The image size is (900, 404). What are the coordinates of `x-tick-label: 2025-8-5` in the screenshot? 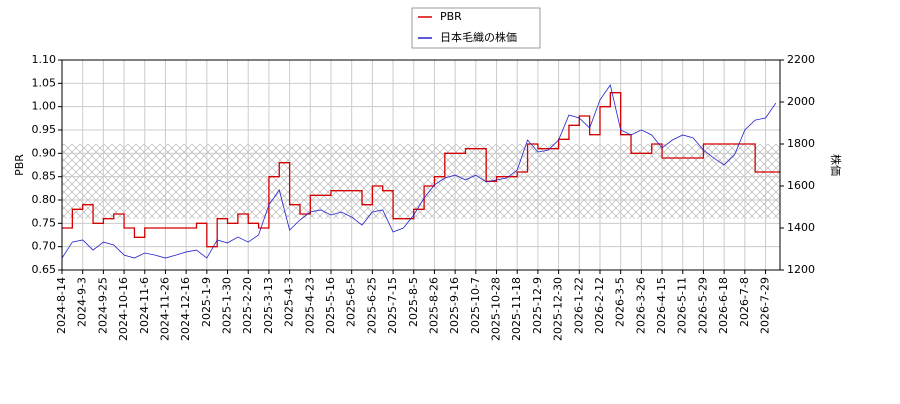 It's located at (413, 302).